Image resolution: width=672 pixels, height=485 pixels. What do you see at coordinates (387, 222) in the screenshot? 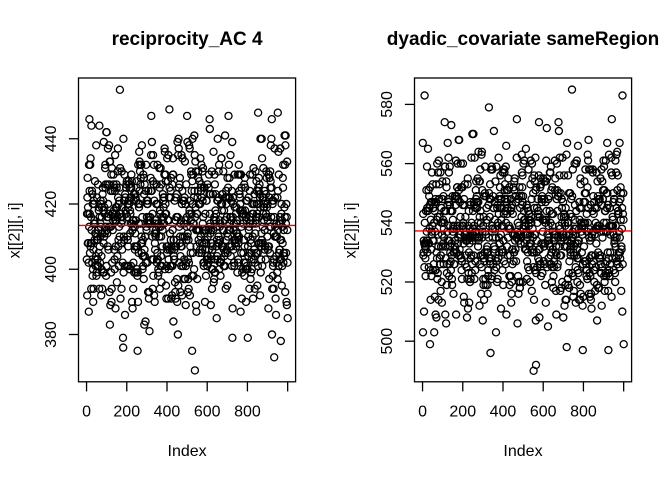
I see `svg-text: 540` at bounding box center [387, 222].